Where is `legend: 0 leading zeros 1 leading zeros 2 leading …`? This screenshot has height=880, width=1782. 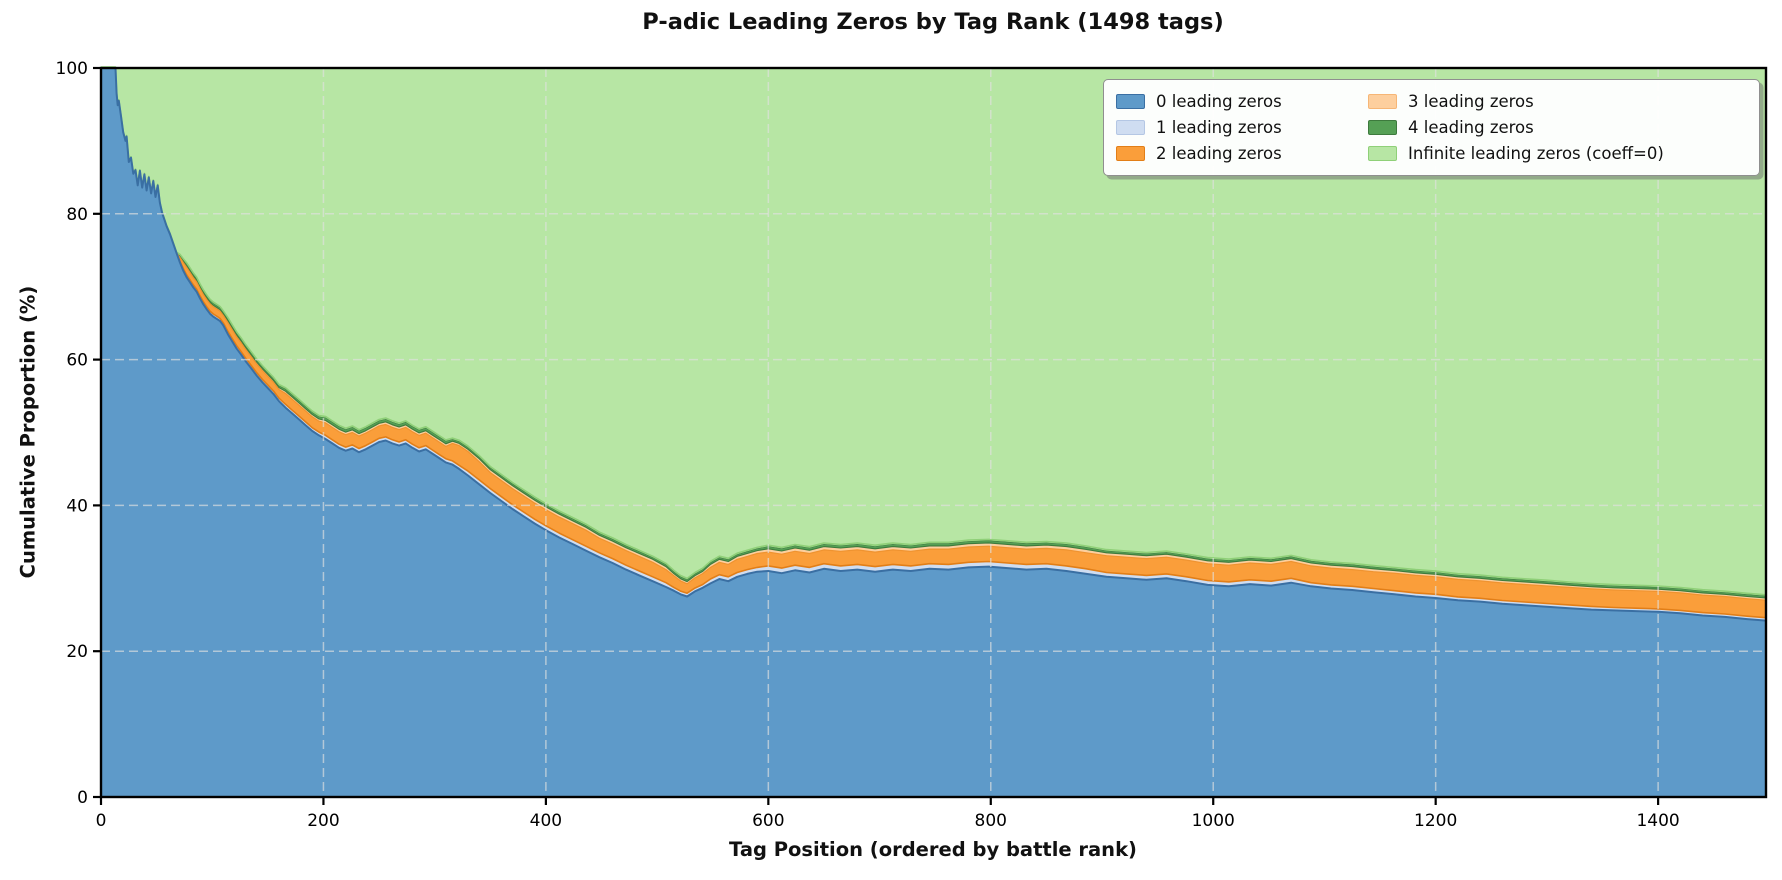 legend: 0 leading zeros 1 leading zeros 2 leading … is located at coordinates (1431, 127).